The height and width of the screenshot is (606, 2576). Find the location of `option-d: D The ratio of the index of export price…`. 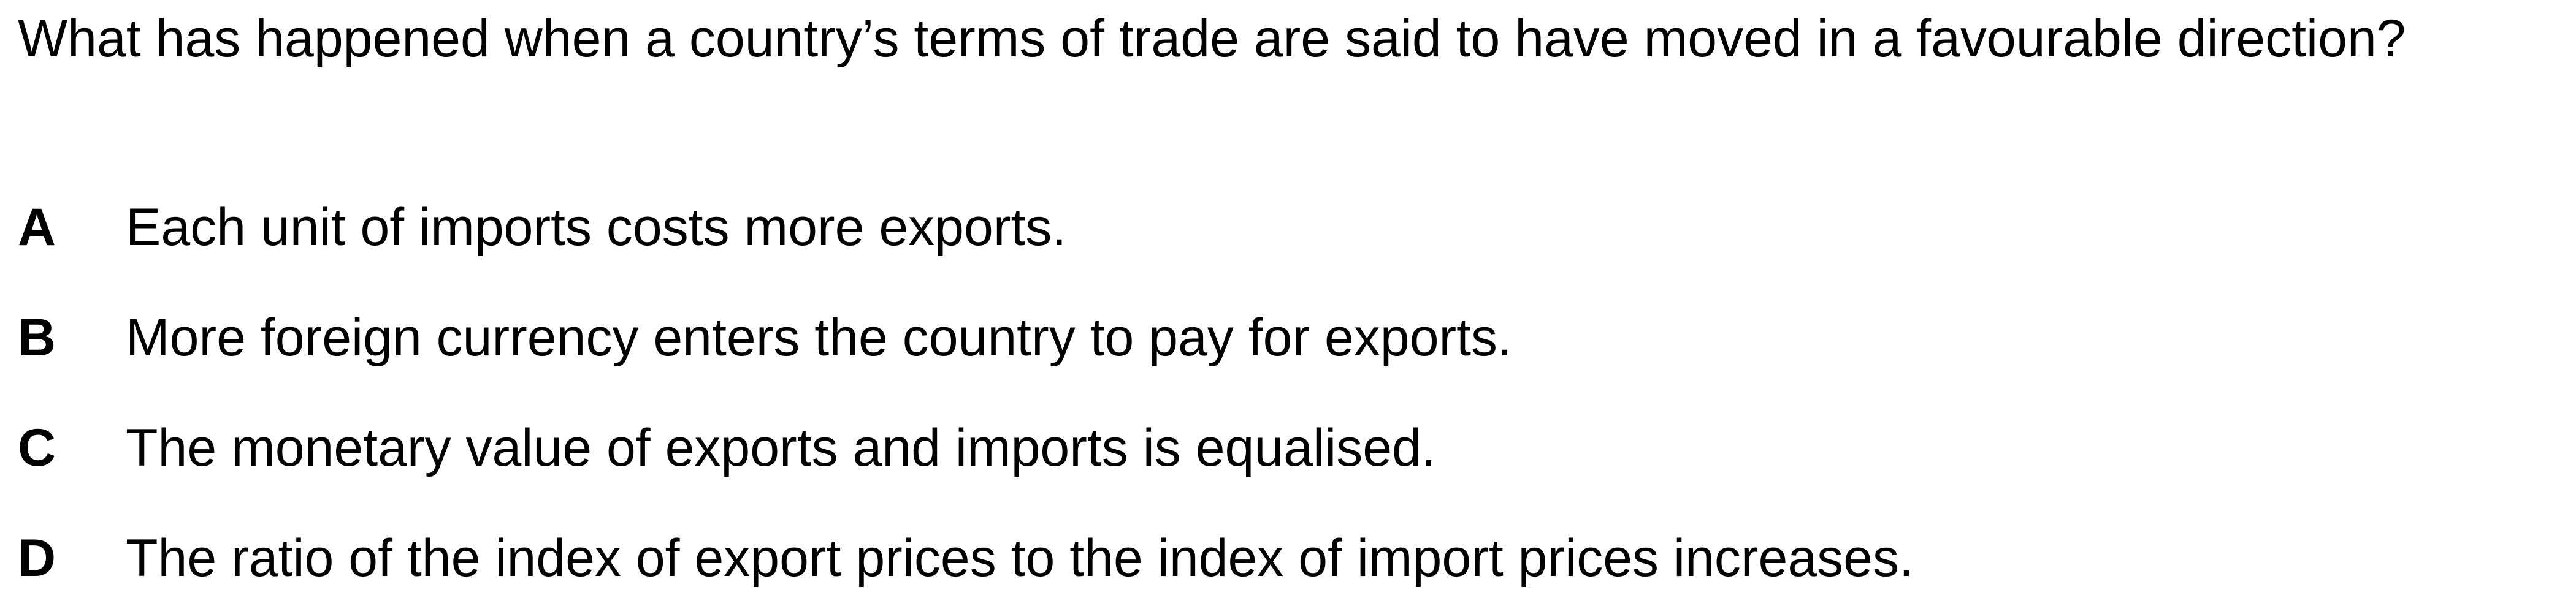

option-d: D The ratio of the index of export price… is located at coordinates (1275, 558).